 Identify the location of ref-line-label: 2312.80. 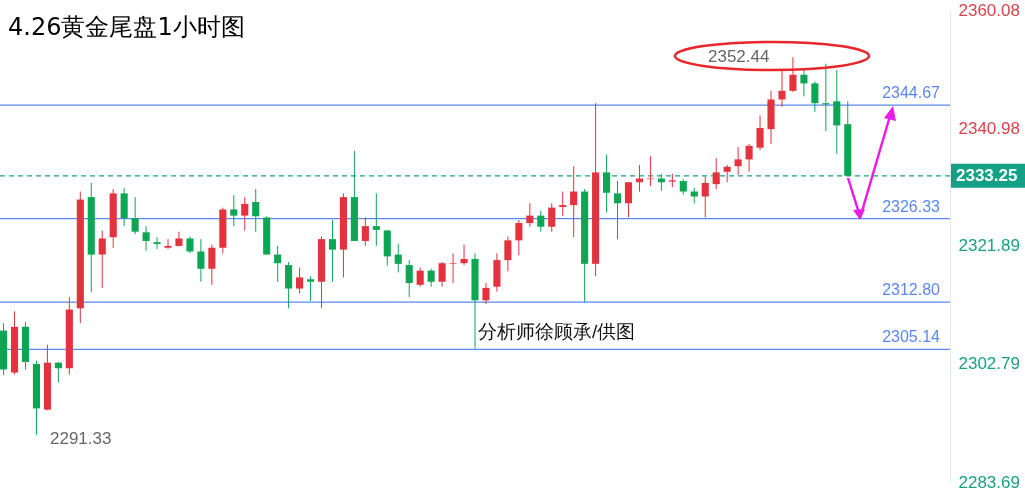
(911, 290).